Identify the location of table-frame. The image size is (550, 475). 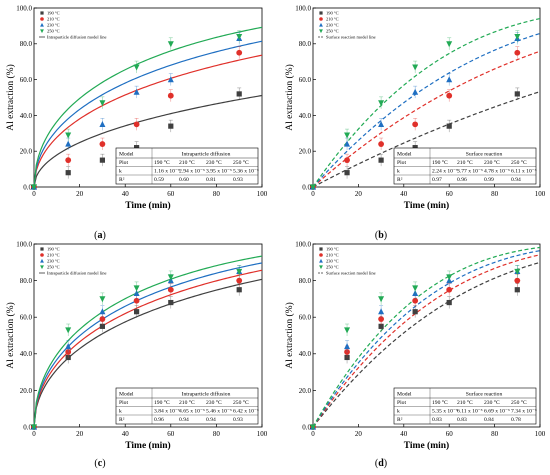
(465, 406).